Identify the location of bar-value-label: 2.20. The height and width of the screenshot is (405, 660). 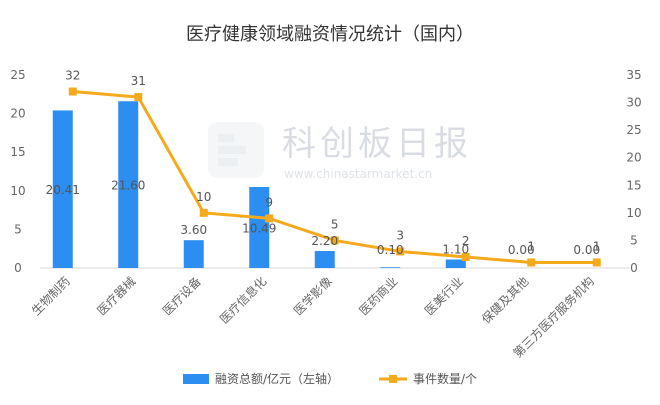
(324, 241).